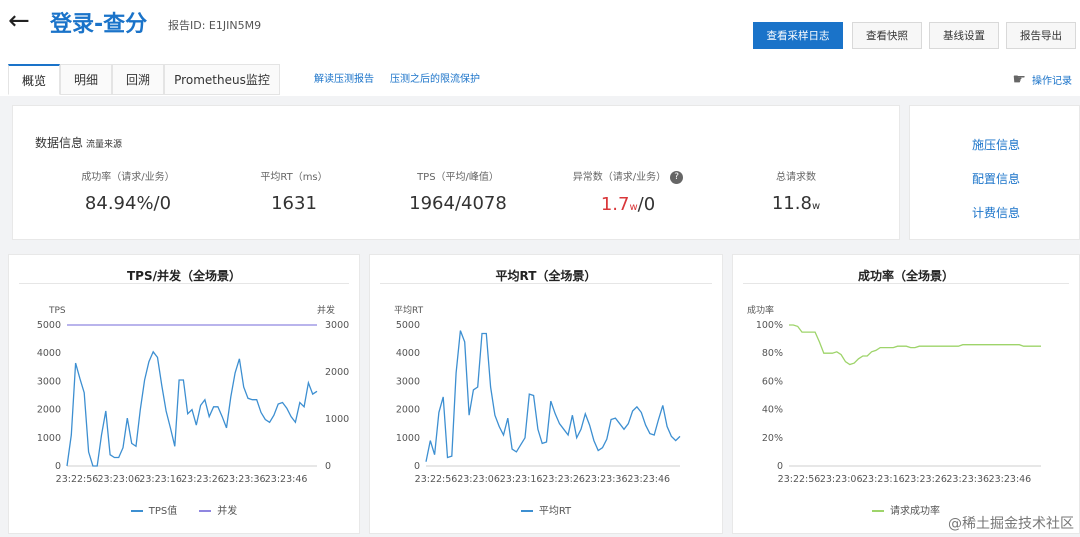 The height and width of the screenshot is (537, 1080). I want to click on chart-title: TPS/并发（全场景）, so click(183, 276).